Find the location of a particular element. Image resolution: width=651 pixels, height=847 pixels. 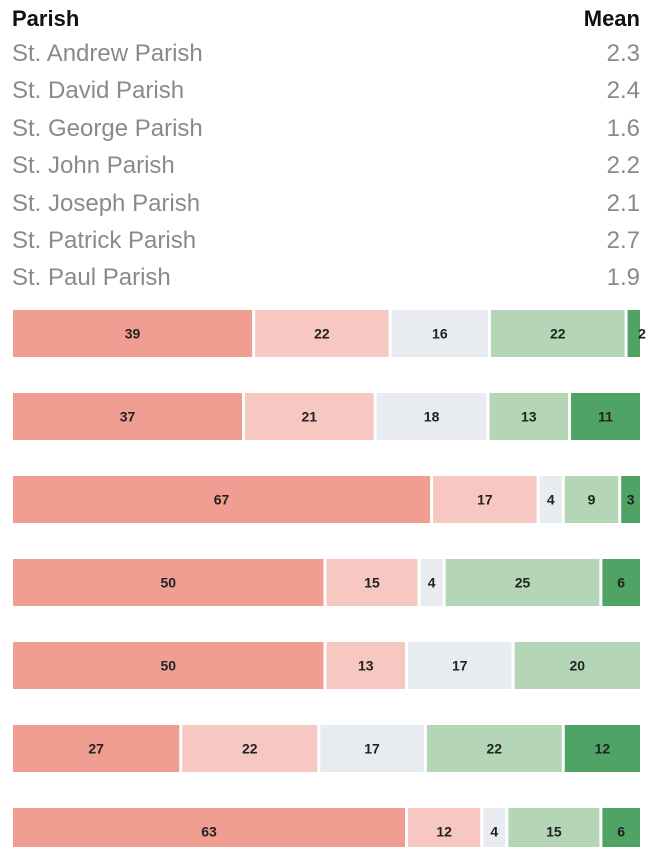

bar-segment-label: 9 is located at coordinates (592, 500).